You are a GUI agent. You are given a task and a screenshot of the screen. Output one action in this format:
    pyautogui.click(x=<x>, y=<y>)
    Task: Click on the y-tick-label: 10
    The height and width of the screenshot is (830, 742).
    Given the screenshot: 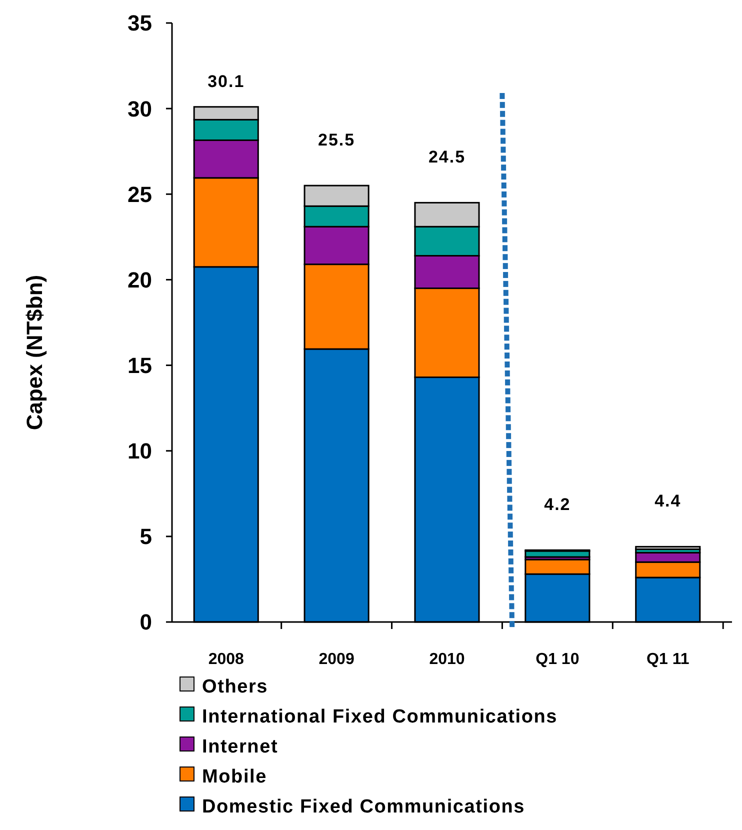 What is the action you would take?
    pyautogui.click(x=140, y=451)
    